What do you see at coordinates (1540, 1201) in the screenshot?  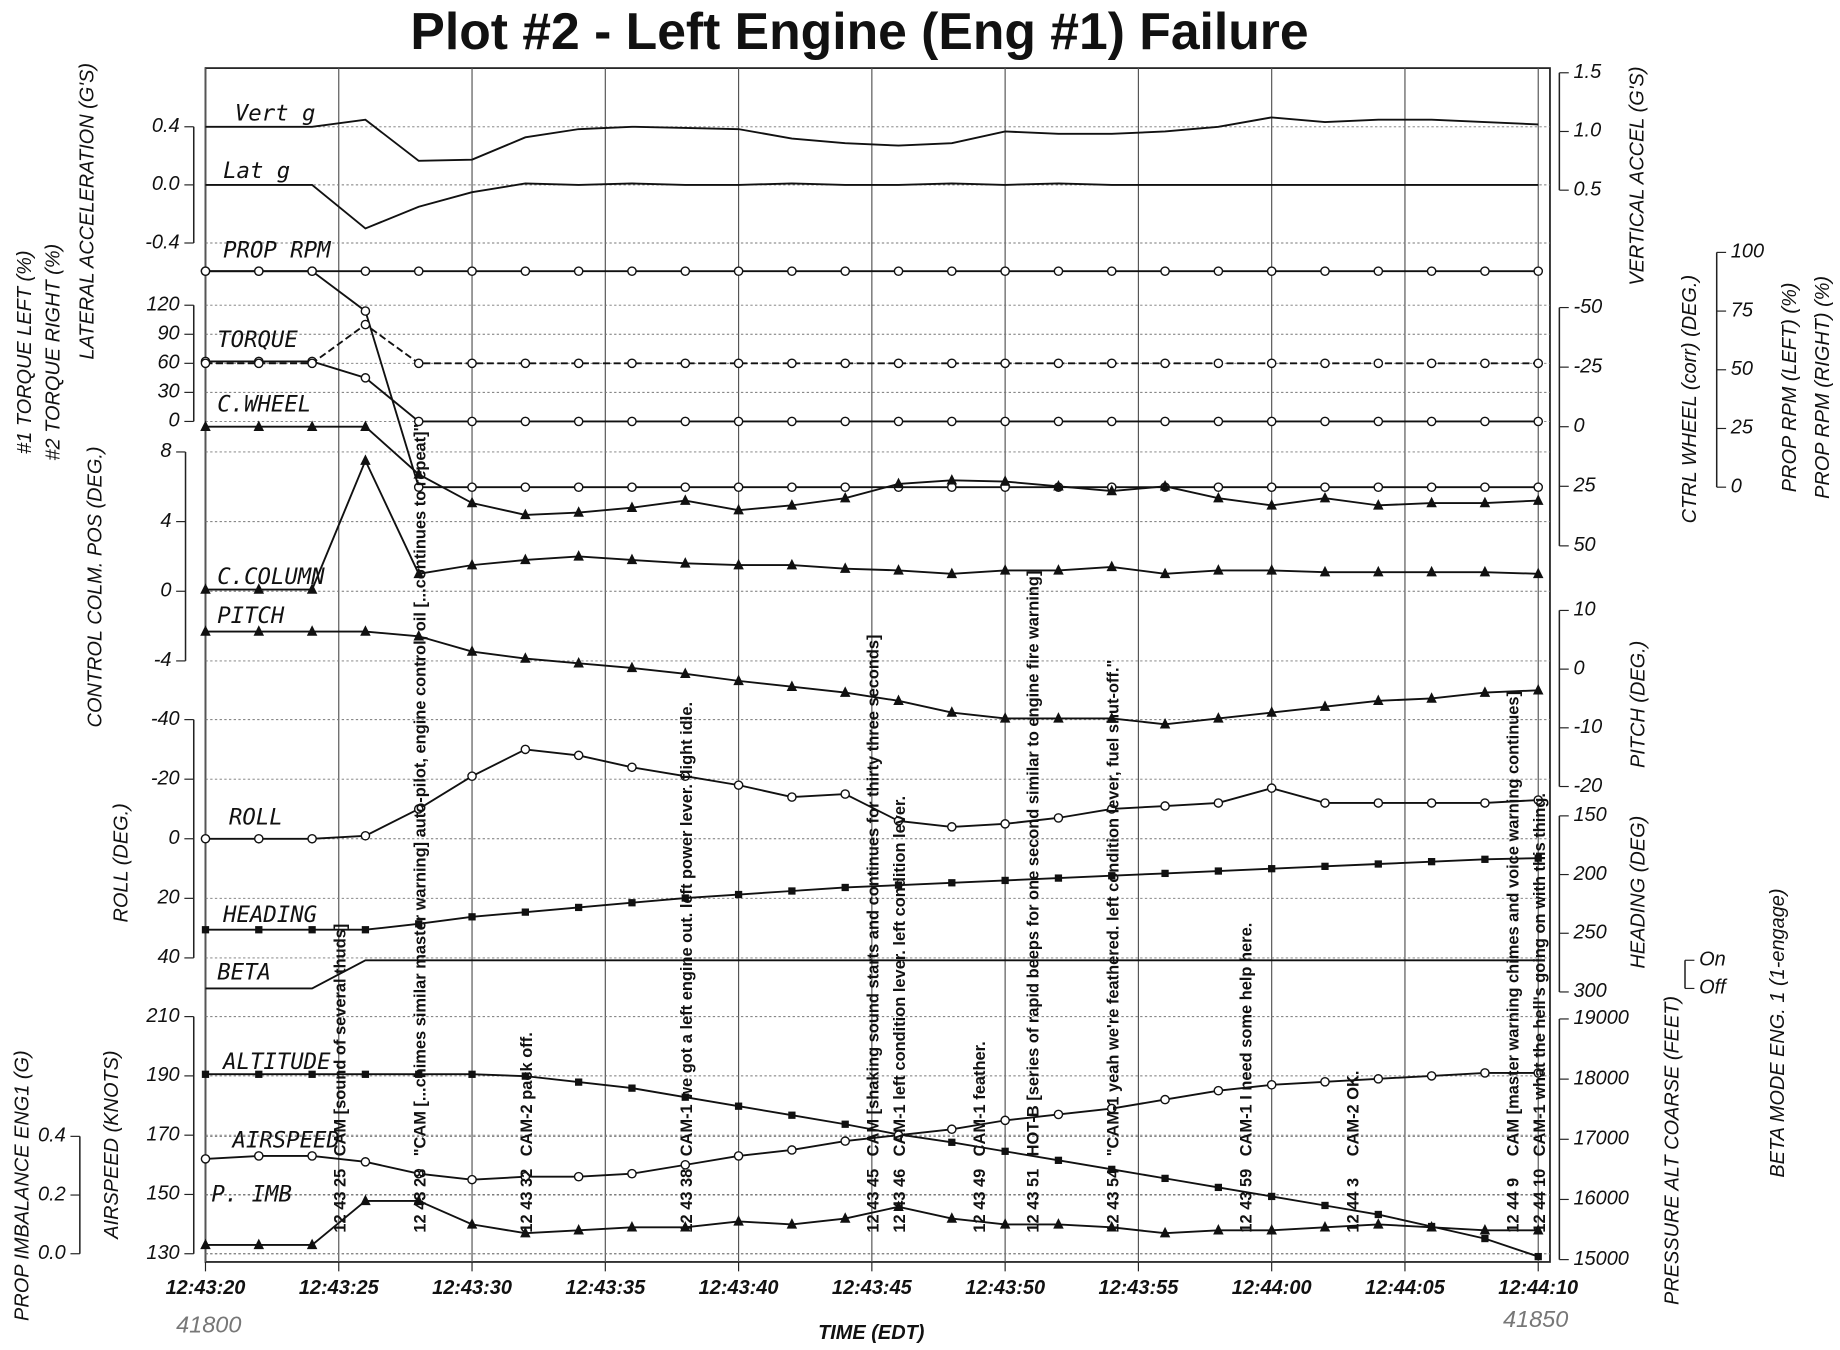 I see `event-time: 12 44 10` at bounding box center [1540, 1201].